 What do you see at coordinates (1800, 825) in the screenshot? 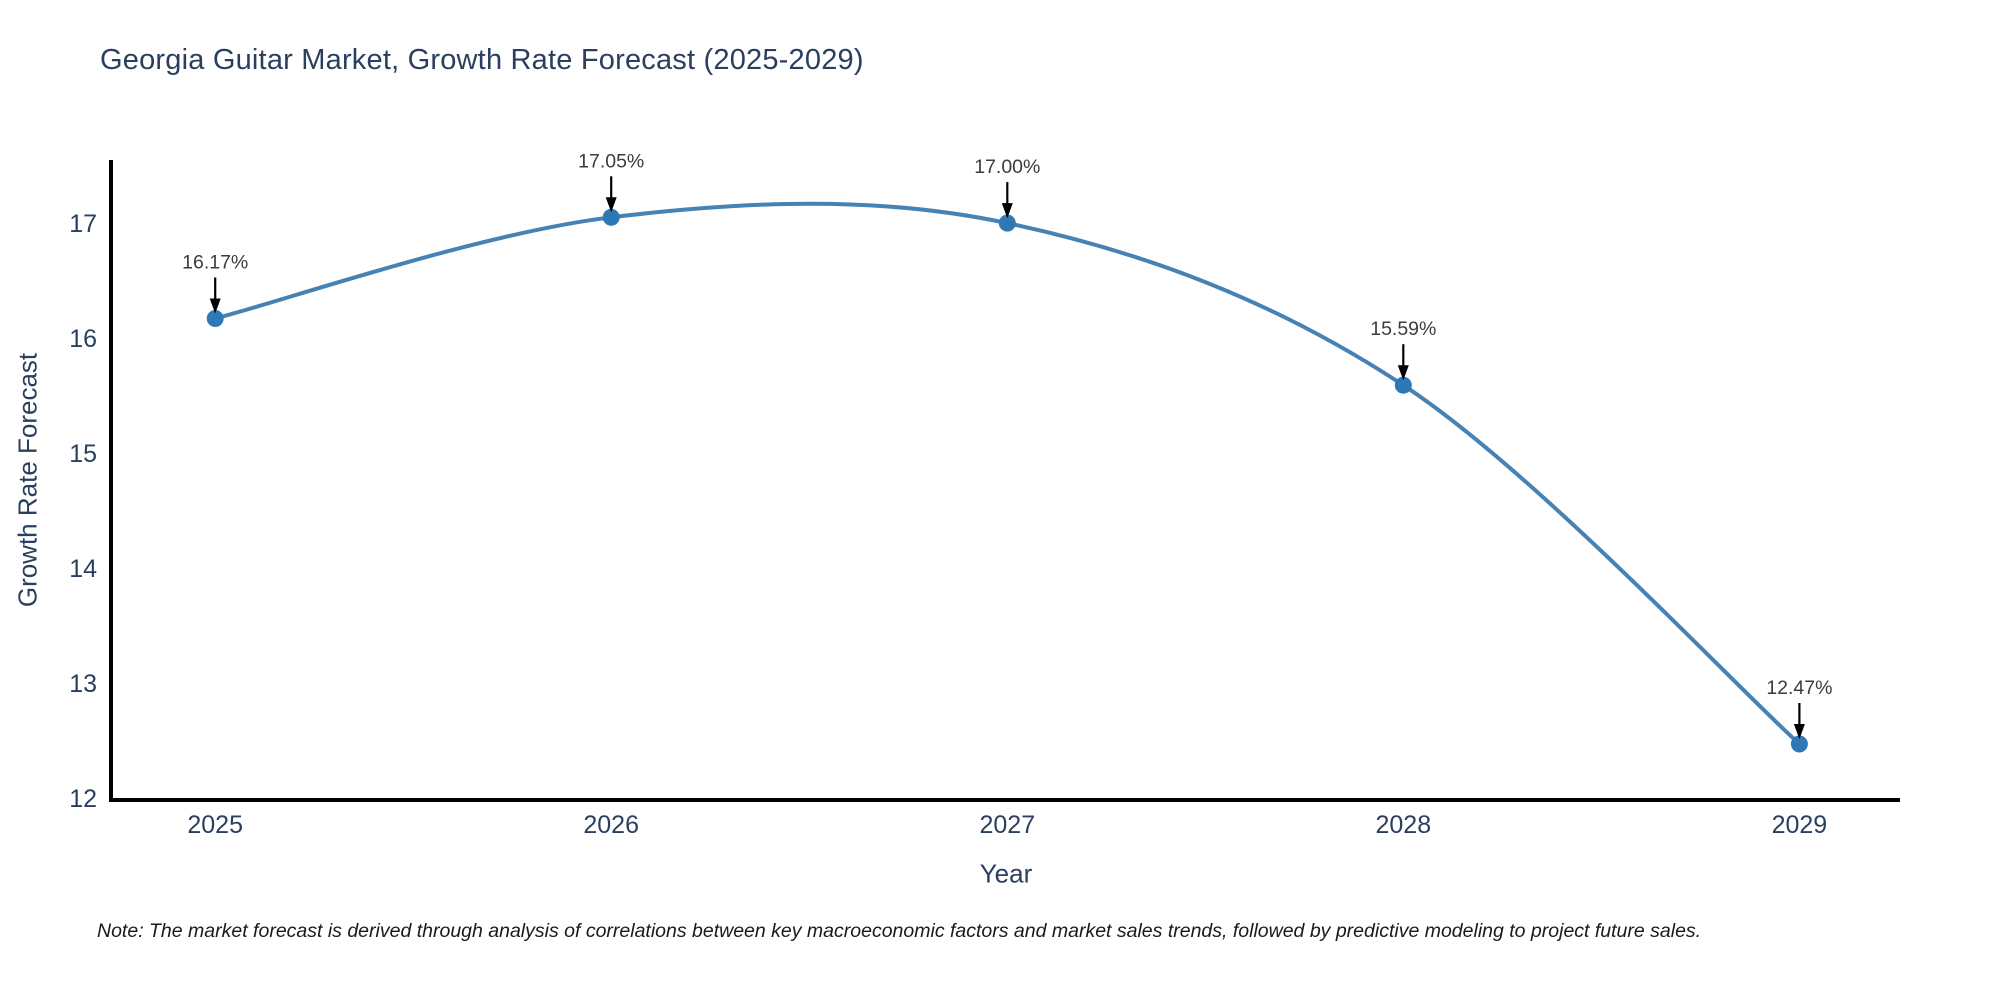
I see `x-tick-label: 2029` at bounding box center [1800, 825].